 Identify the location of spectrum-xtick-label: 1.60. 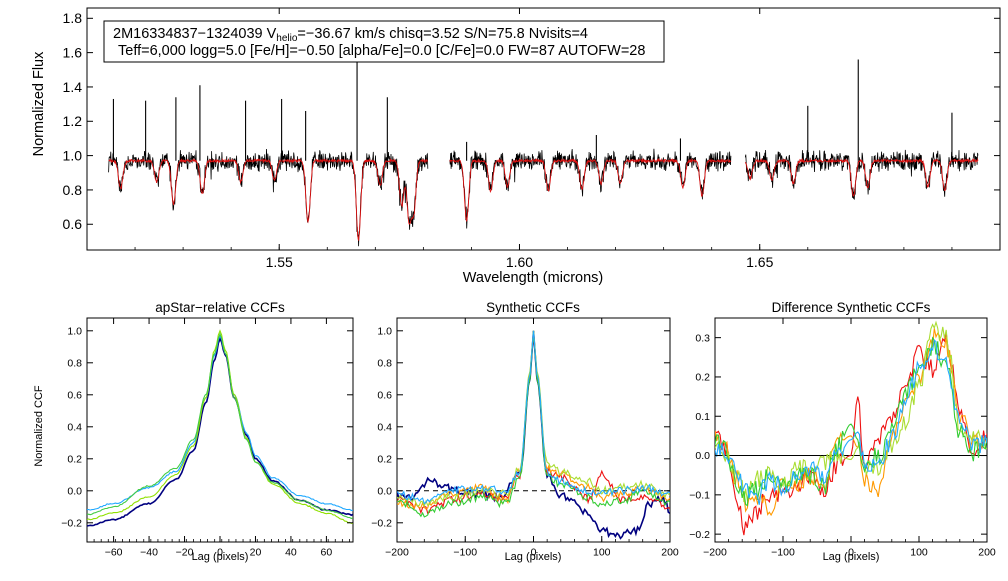
(519, 262).